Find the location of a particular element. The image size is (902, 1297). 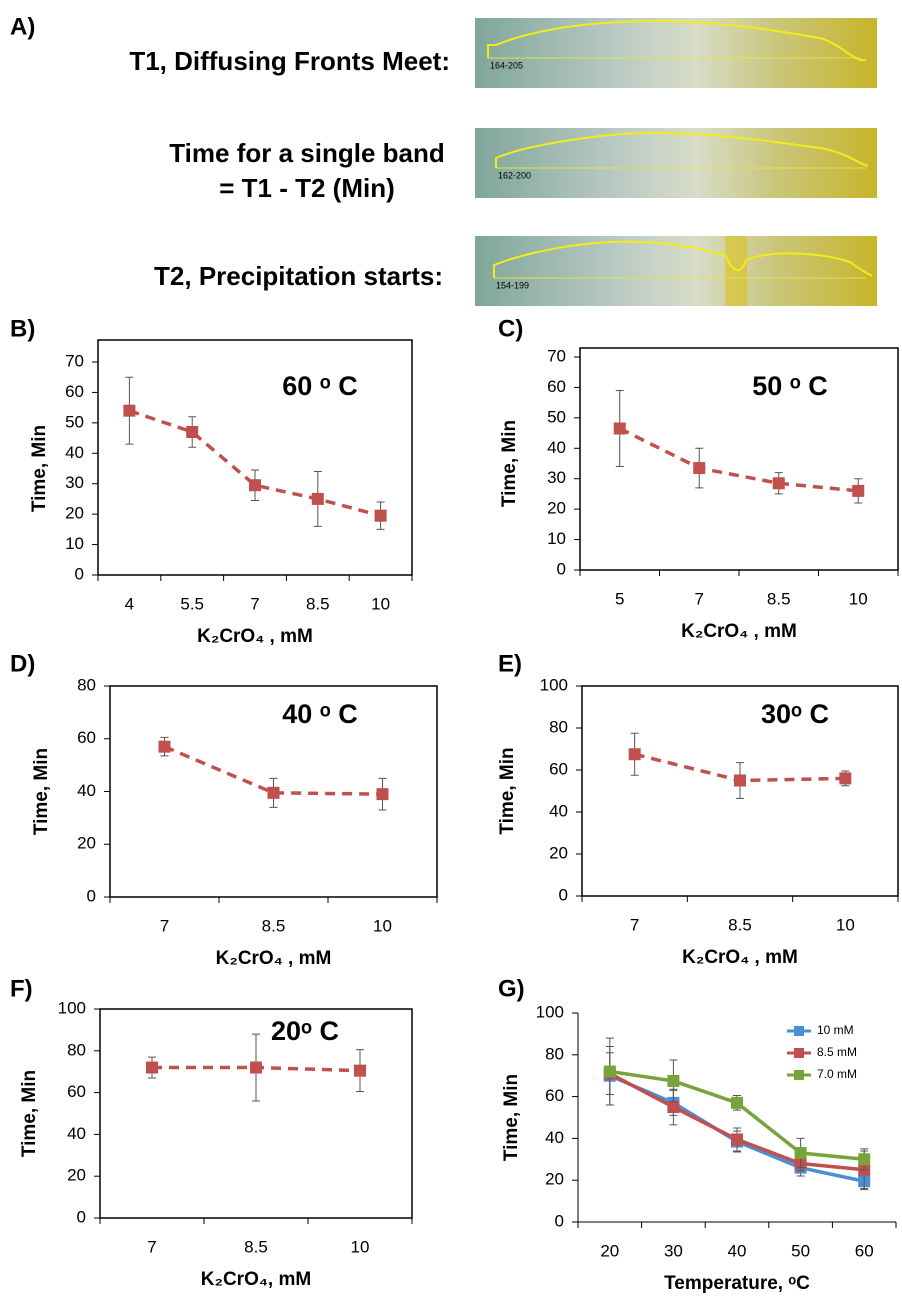

x-axis-label: Temperature, ᵒC is located at coordinates (737, 1283).